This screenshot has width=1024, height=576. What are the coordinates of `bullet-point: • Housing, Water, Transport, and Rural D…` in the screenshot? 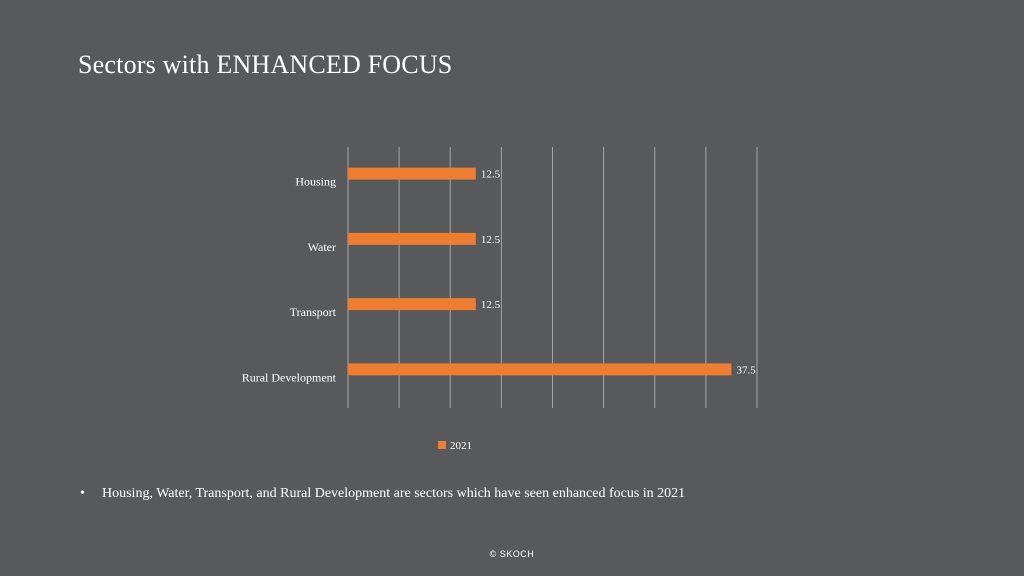 It's located at (382, 494).